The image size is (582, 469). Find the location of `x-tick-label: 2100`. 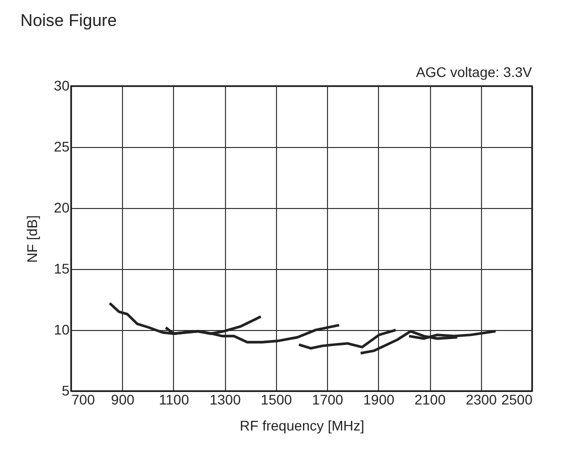

x-tick-label: 2100 is located at coordinates (430, 400).